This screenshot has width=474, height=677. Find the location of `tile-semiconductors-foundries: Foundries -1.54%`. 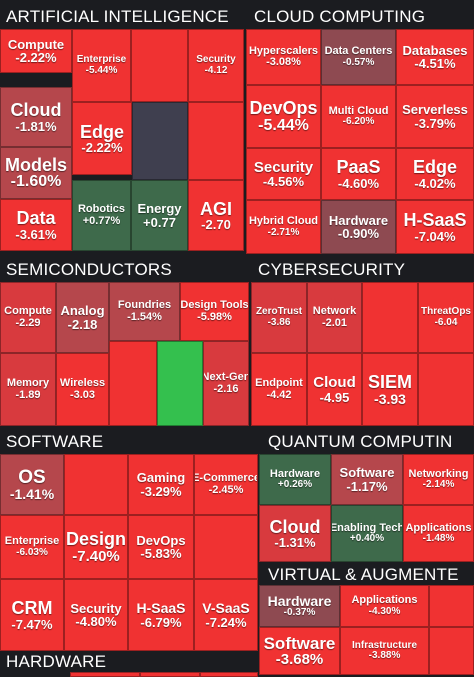

tile-semiconductors-foundries: Foundries -1.54% is located at coordinates (144, 311).